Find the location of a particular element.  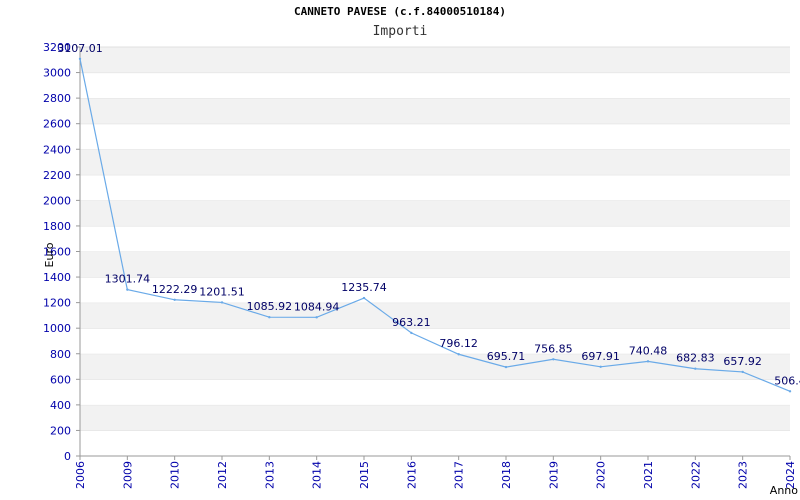

y-tick-label: 2600 is located at coordinates (57, 124).